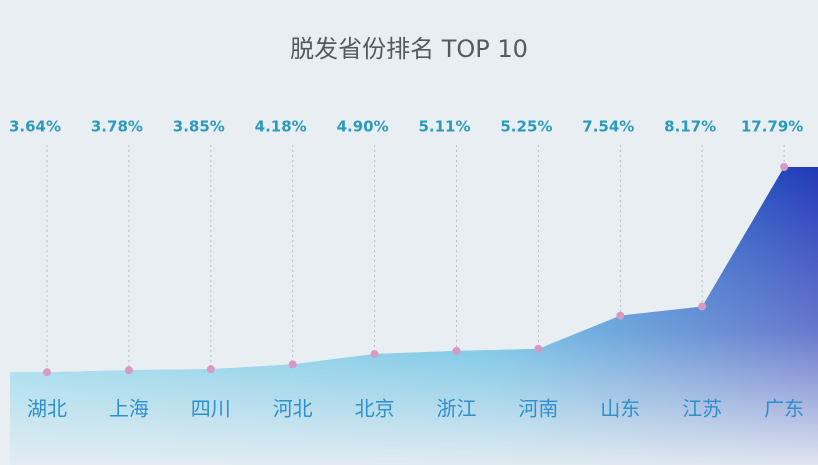 Image resolution: width=818 pixels, height=465 pixels. I want to click on x-tick-label: 北京, so click(375, 409).